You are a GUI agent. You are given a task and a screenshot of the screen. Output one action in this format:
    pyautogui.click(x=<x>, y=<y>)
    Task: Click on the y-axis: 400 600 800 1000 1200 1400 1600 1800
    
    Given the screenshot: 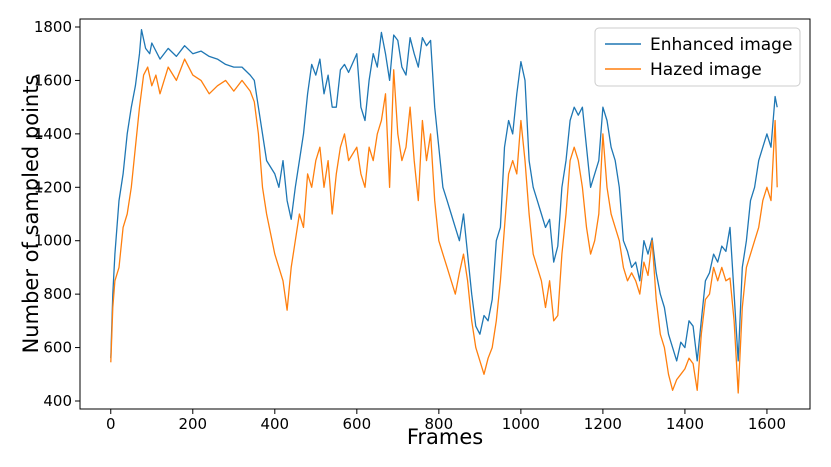 What is the action you would take?
    pyautogui.click(x=57, y=214)
    